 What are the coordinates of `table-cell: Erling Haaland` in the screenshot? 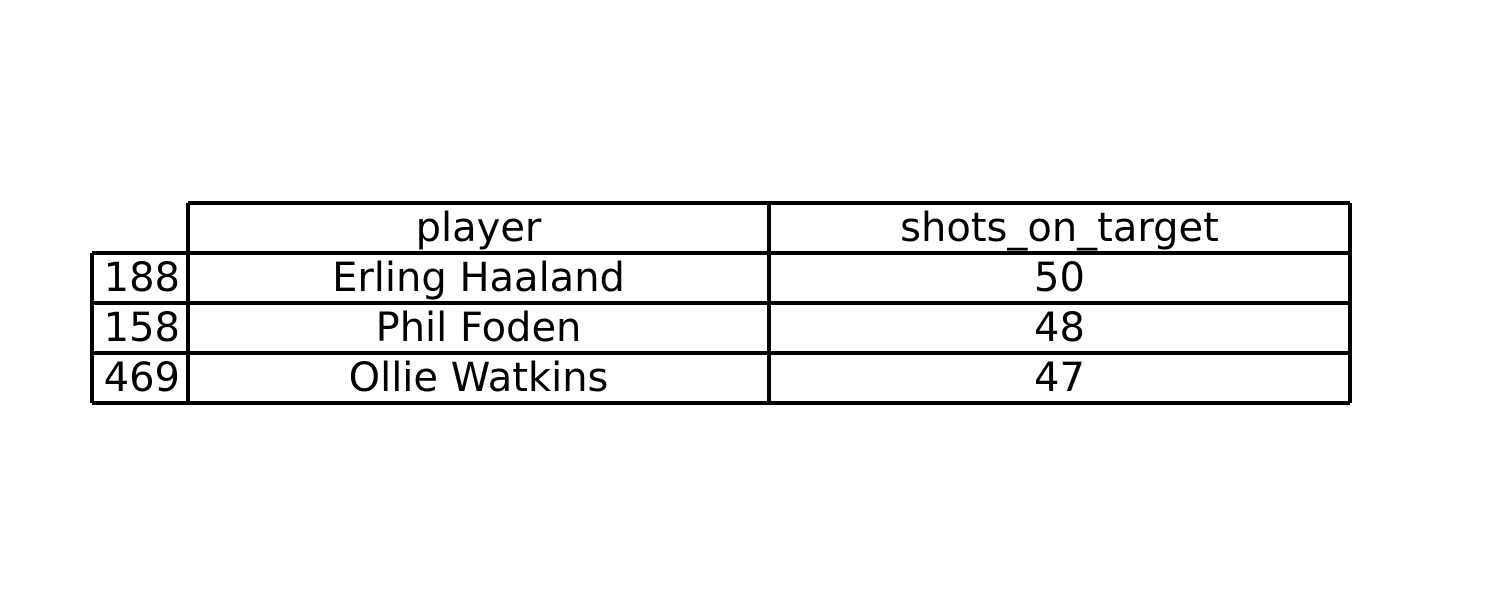 It's located at (478, 278).